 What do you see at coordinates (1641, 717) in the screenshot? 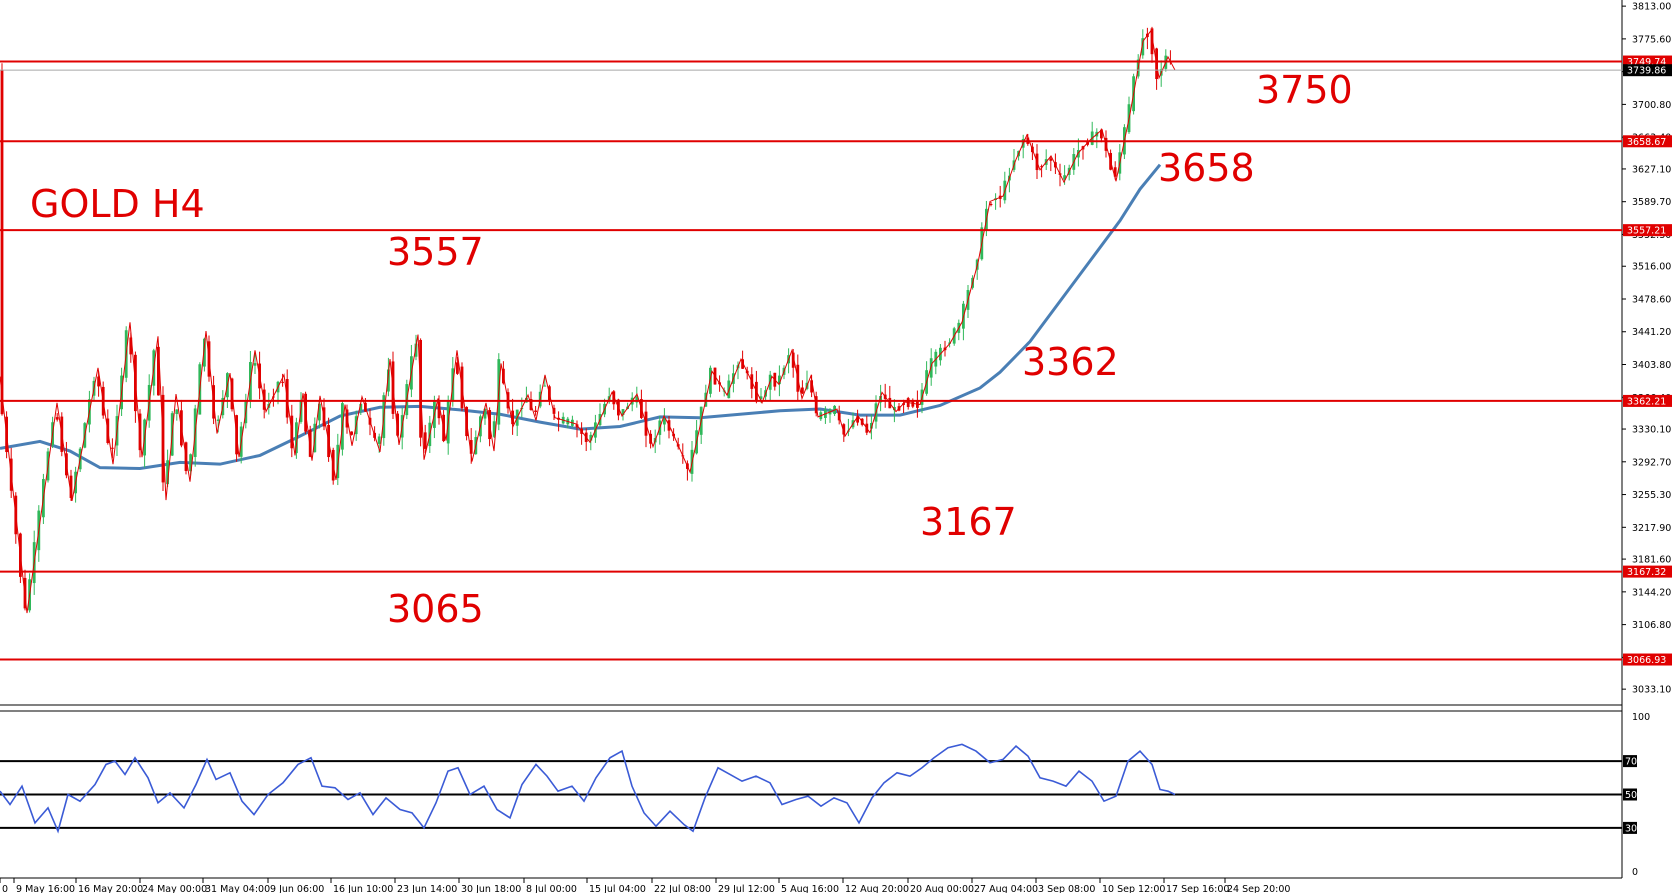
I see `rsi-tick-100: 100` at bounding box center [1641, 717].